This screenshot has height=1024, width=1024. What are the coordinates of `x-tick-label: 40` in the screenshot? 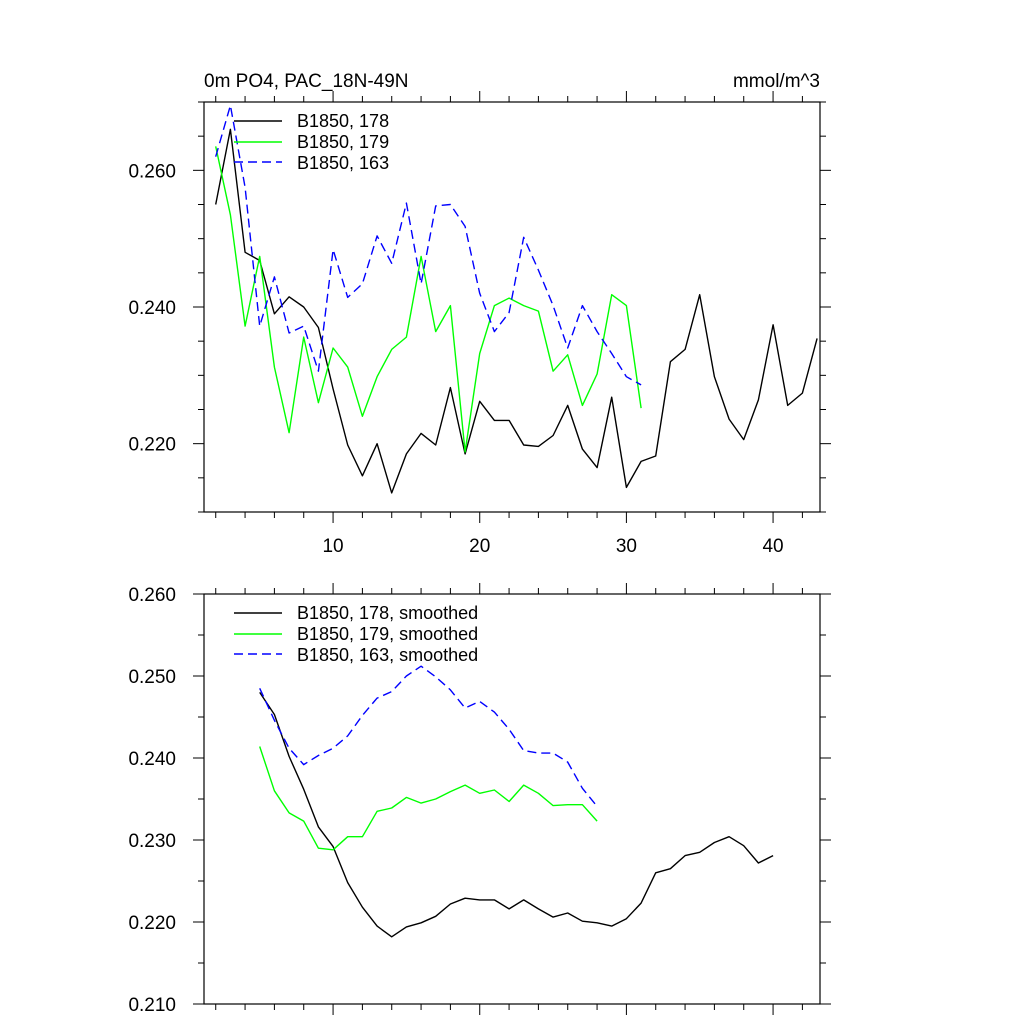 It's located at (772, 546).